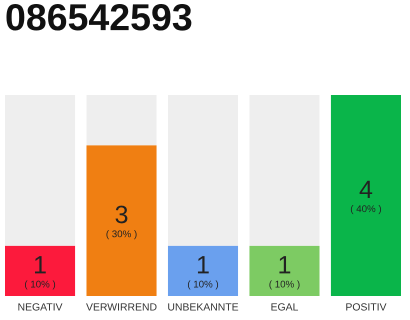 This screenshot has height=320, width=410. Describe the element at coordinates (99, 17) in the screenshot. I see `chart-title: 086542593` at that location.